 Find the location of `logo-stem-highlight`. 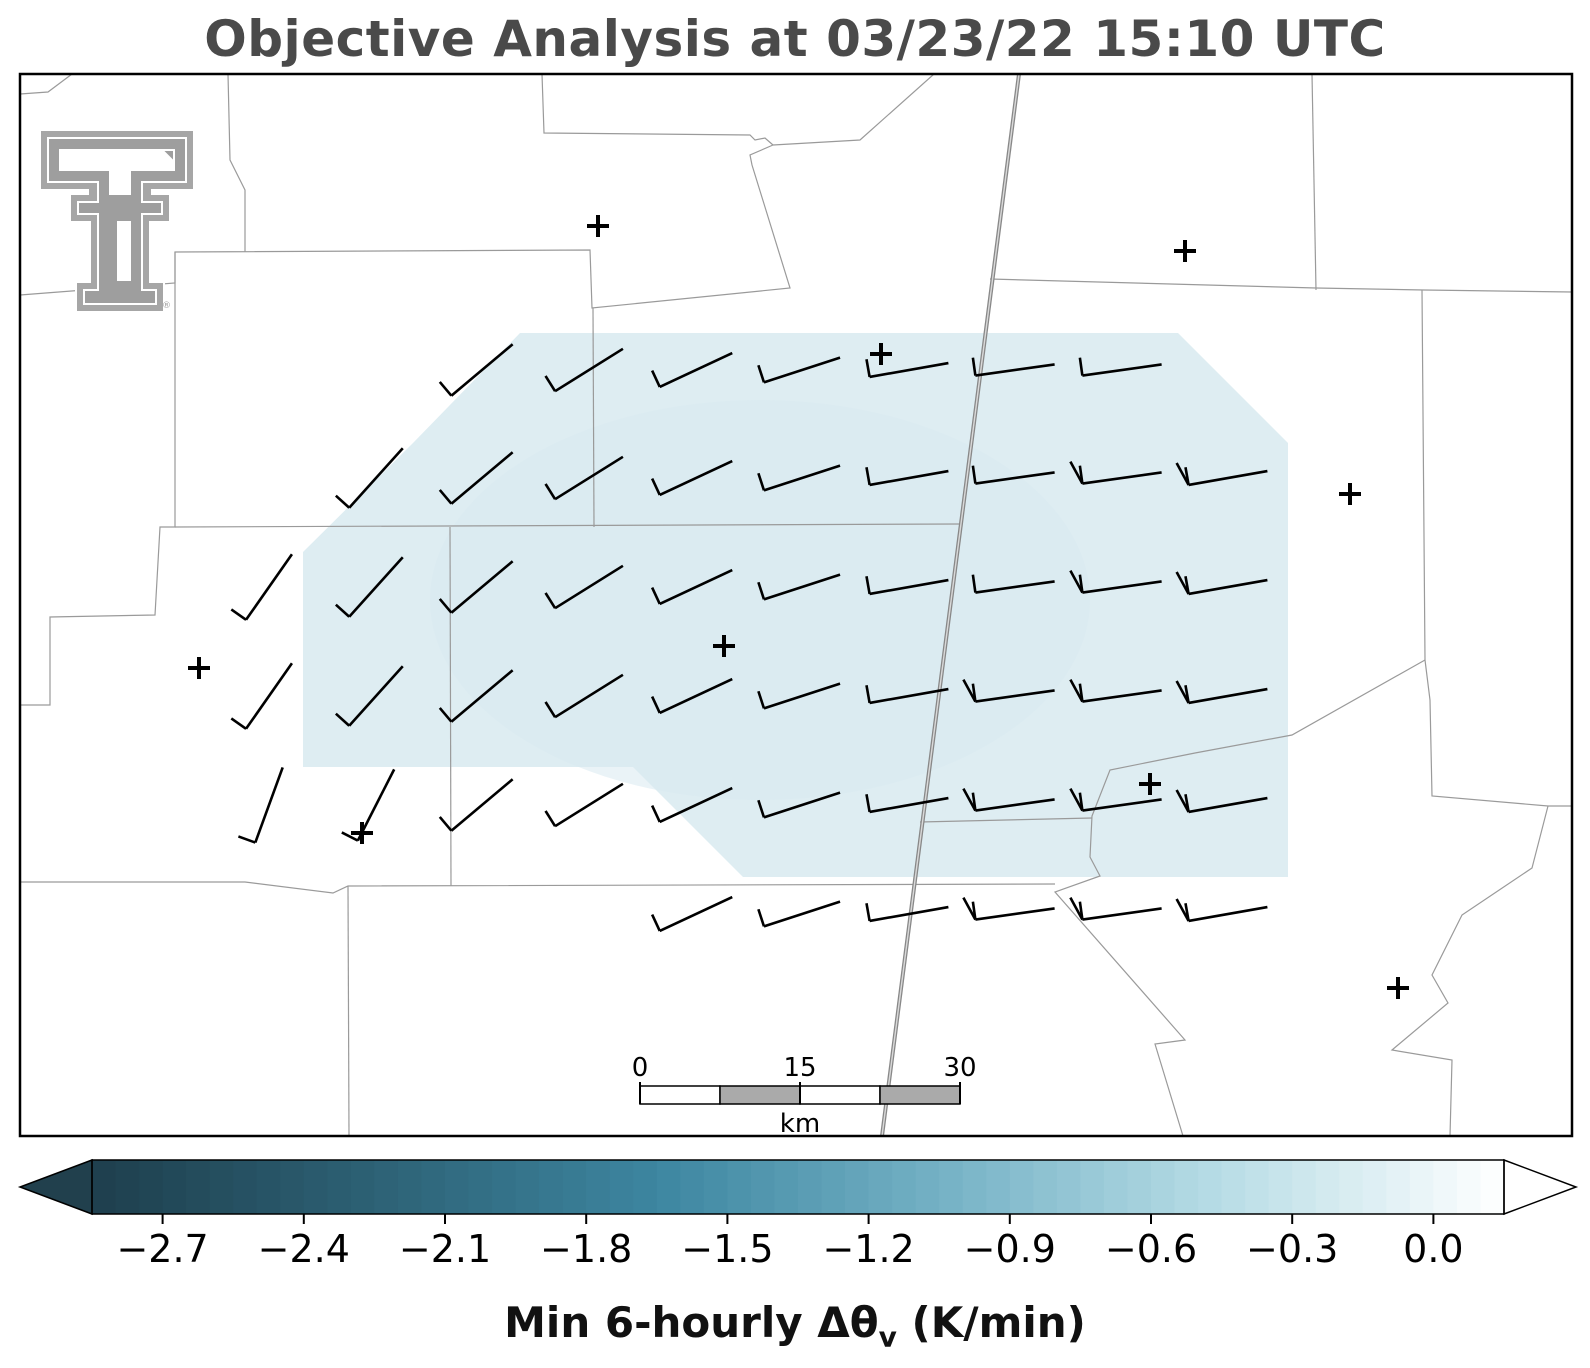

logo-stem-highlight is located at coordinates (124, 251).